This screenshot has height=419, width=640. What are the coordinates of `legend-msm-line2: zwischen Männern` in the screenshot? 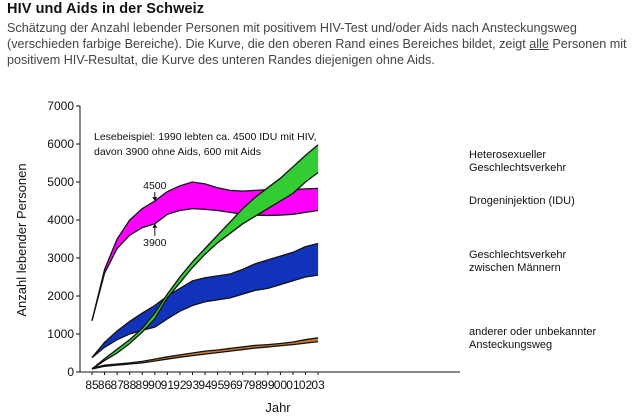 It's located at (515, 268).